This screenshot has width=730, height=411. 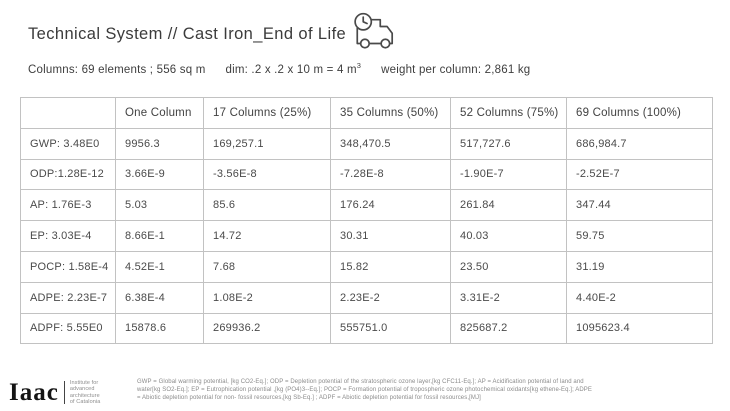 What do you see at coordinates (639, 205) in the screenshot?
I see `table-cell: 347.44` at bounding box center [639, 205].